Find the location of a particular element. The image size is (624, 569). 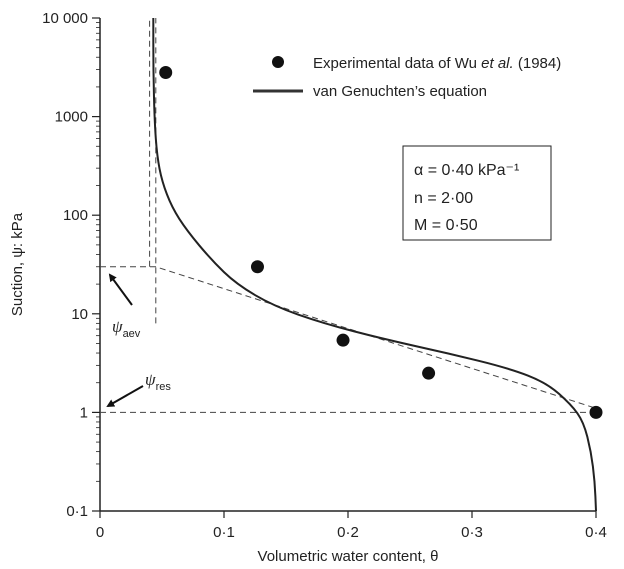

legend-line-label: van Genuchten’s equation is located at coordinates (400, 91).